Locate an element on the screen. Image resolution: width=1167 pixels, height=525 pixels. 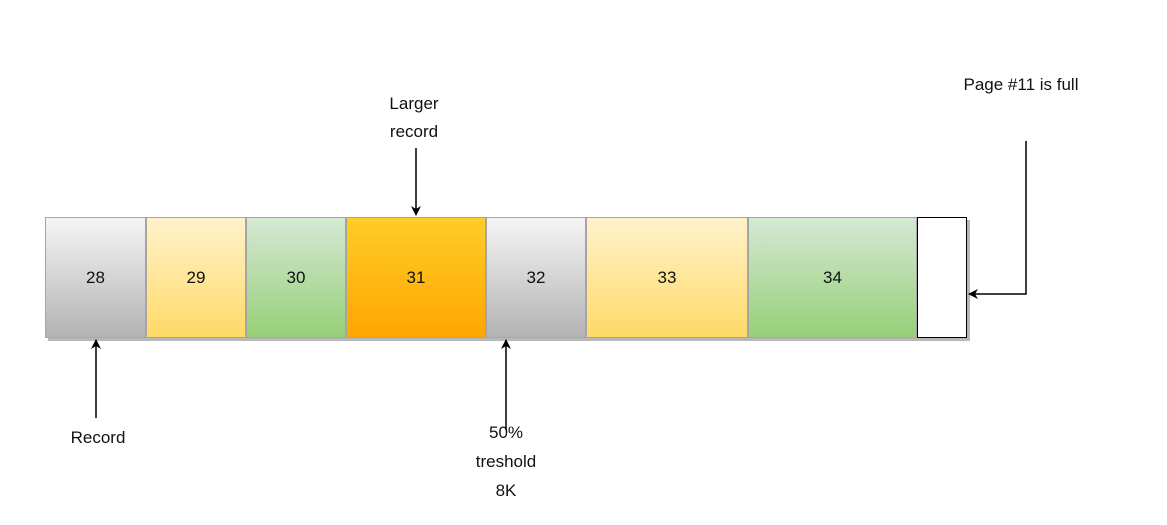
record-cell-34: 34 is located at coordinates (832, 277).